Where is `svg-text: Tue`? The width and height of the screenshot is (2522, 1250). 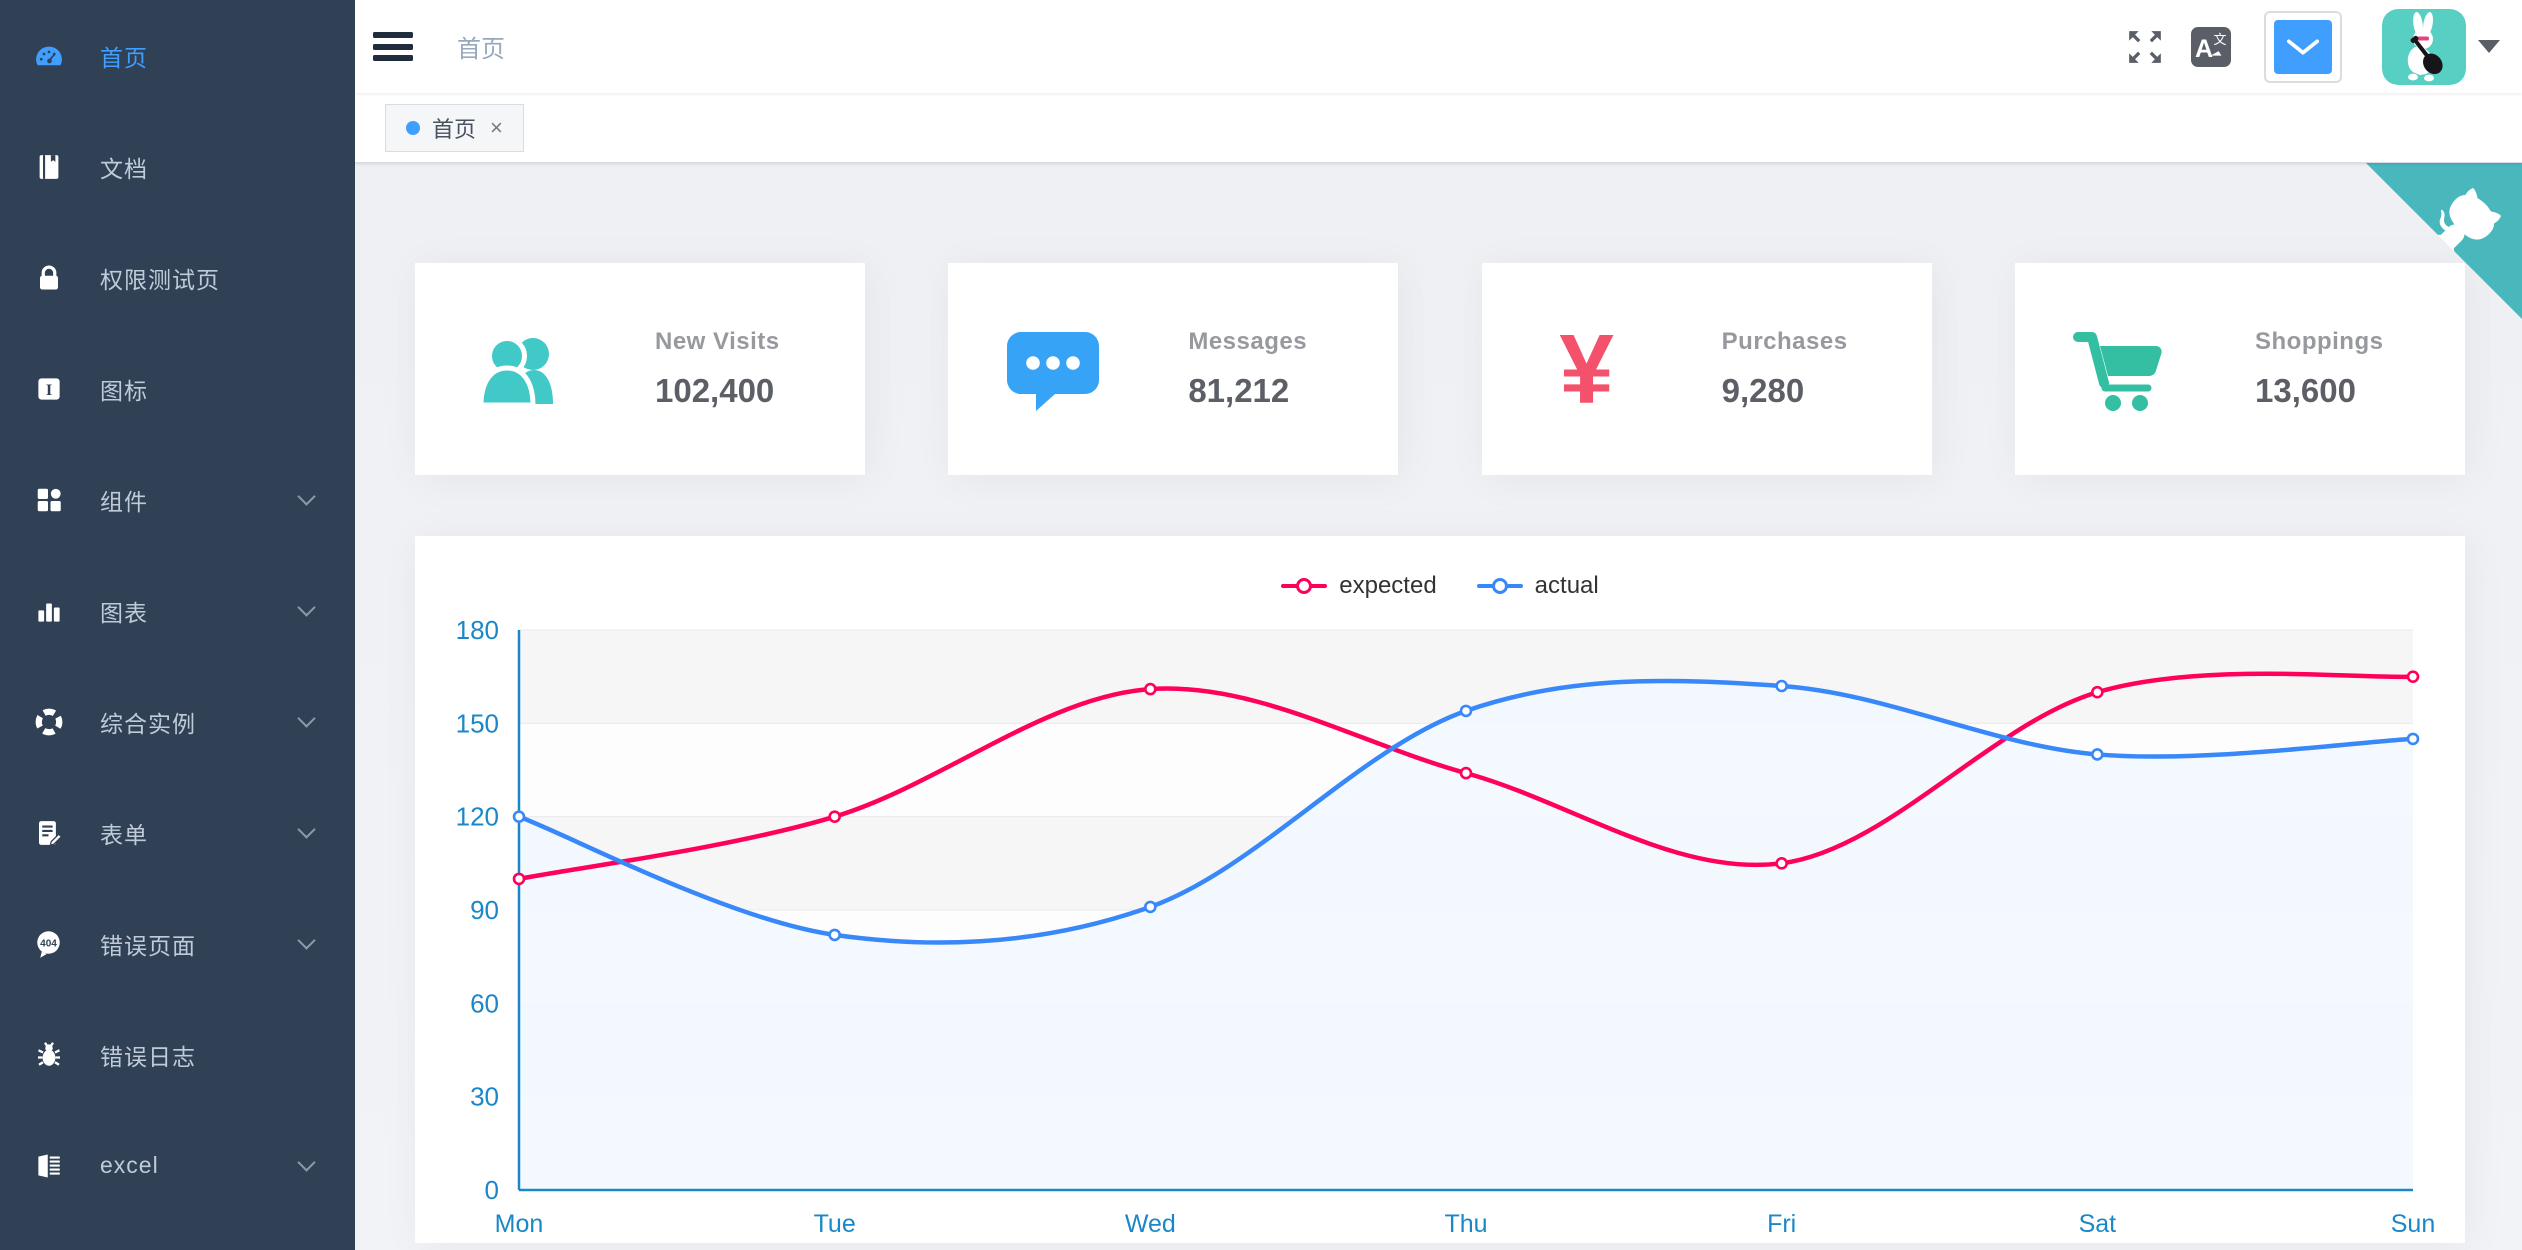
svg-text: Tue is located at coordinates (835, 1224).